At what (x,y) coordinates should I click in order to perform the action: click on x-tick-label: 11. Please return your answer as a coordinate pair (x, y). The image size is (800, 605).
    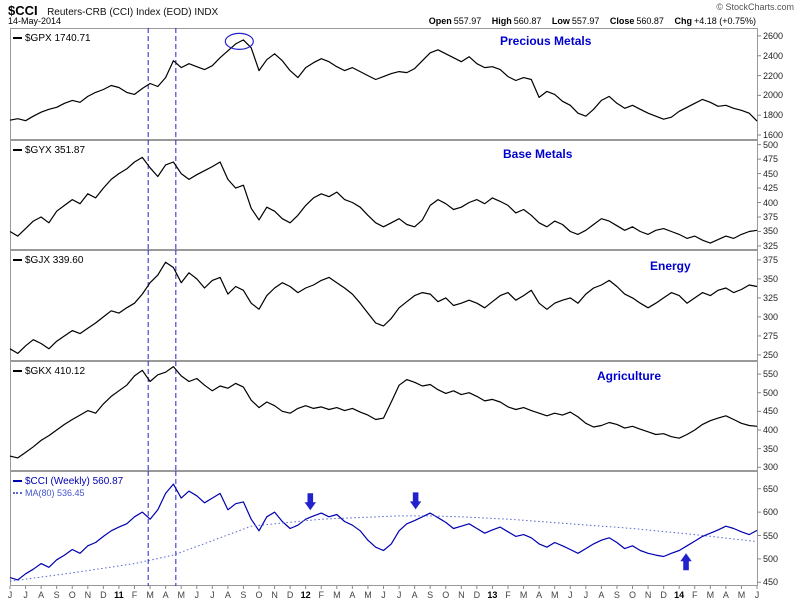
    Looking at the image, I should click on (119, 595).